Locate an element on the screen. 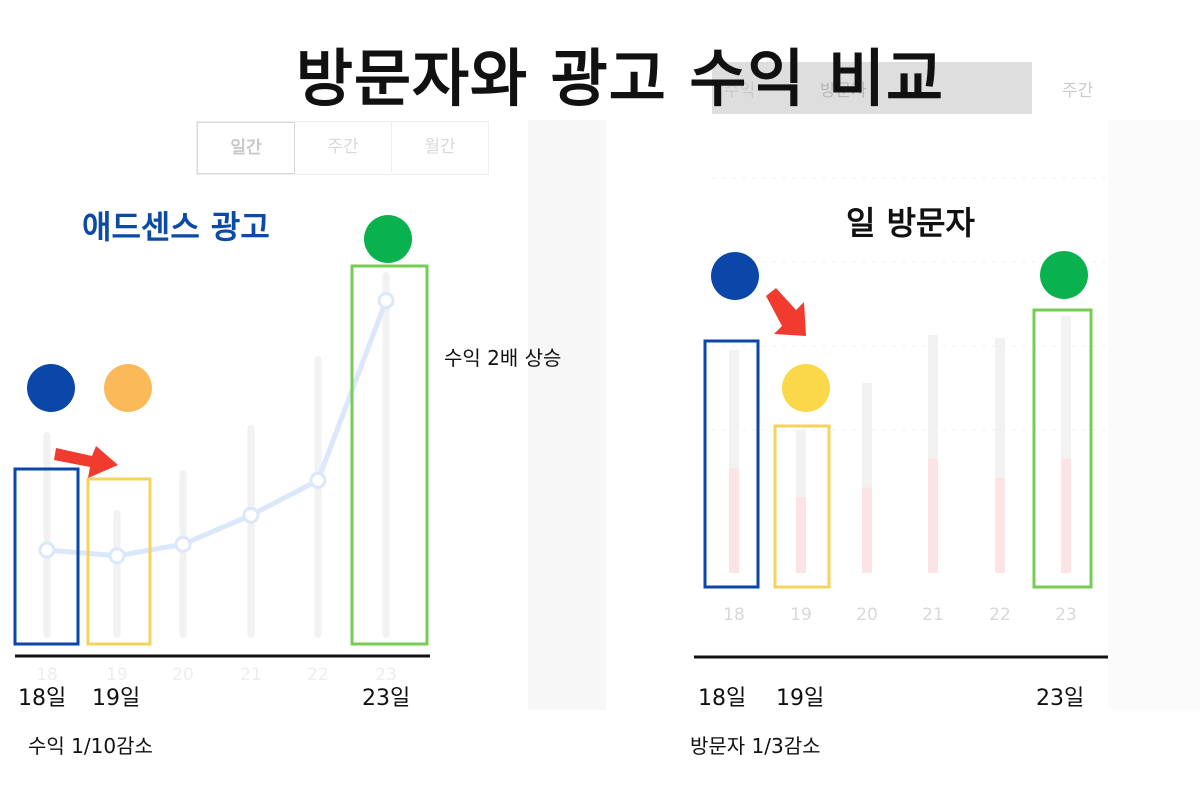  right-decrease-note: 방문자 1/3감소 is located at coordinates (755, 746).